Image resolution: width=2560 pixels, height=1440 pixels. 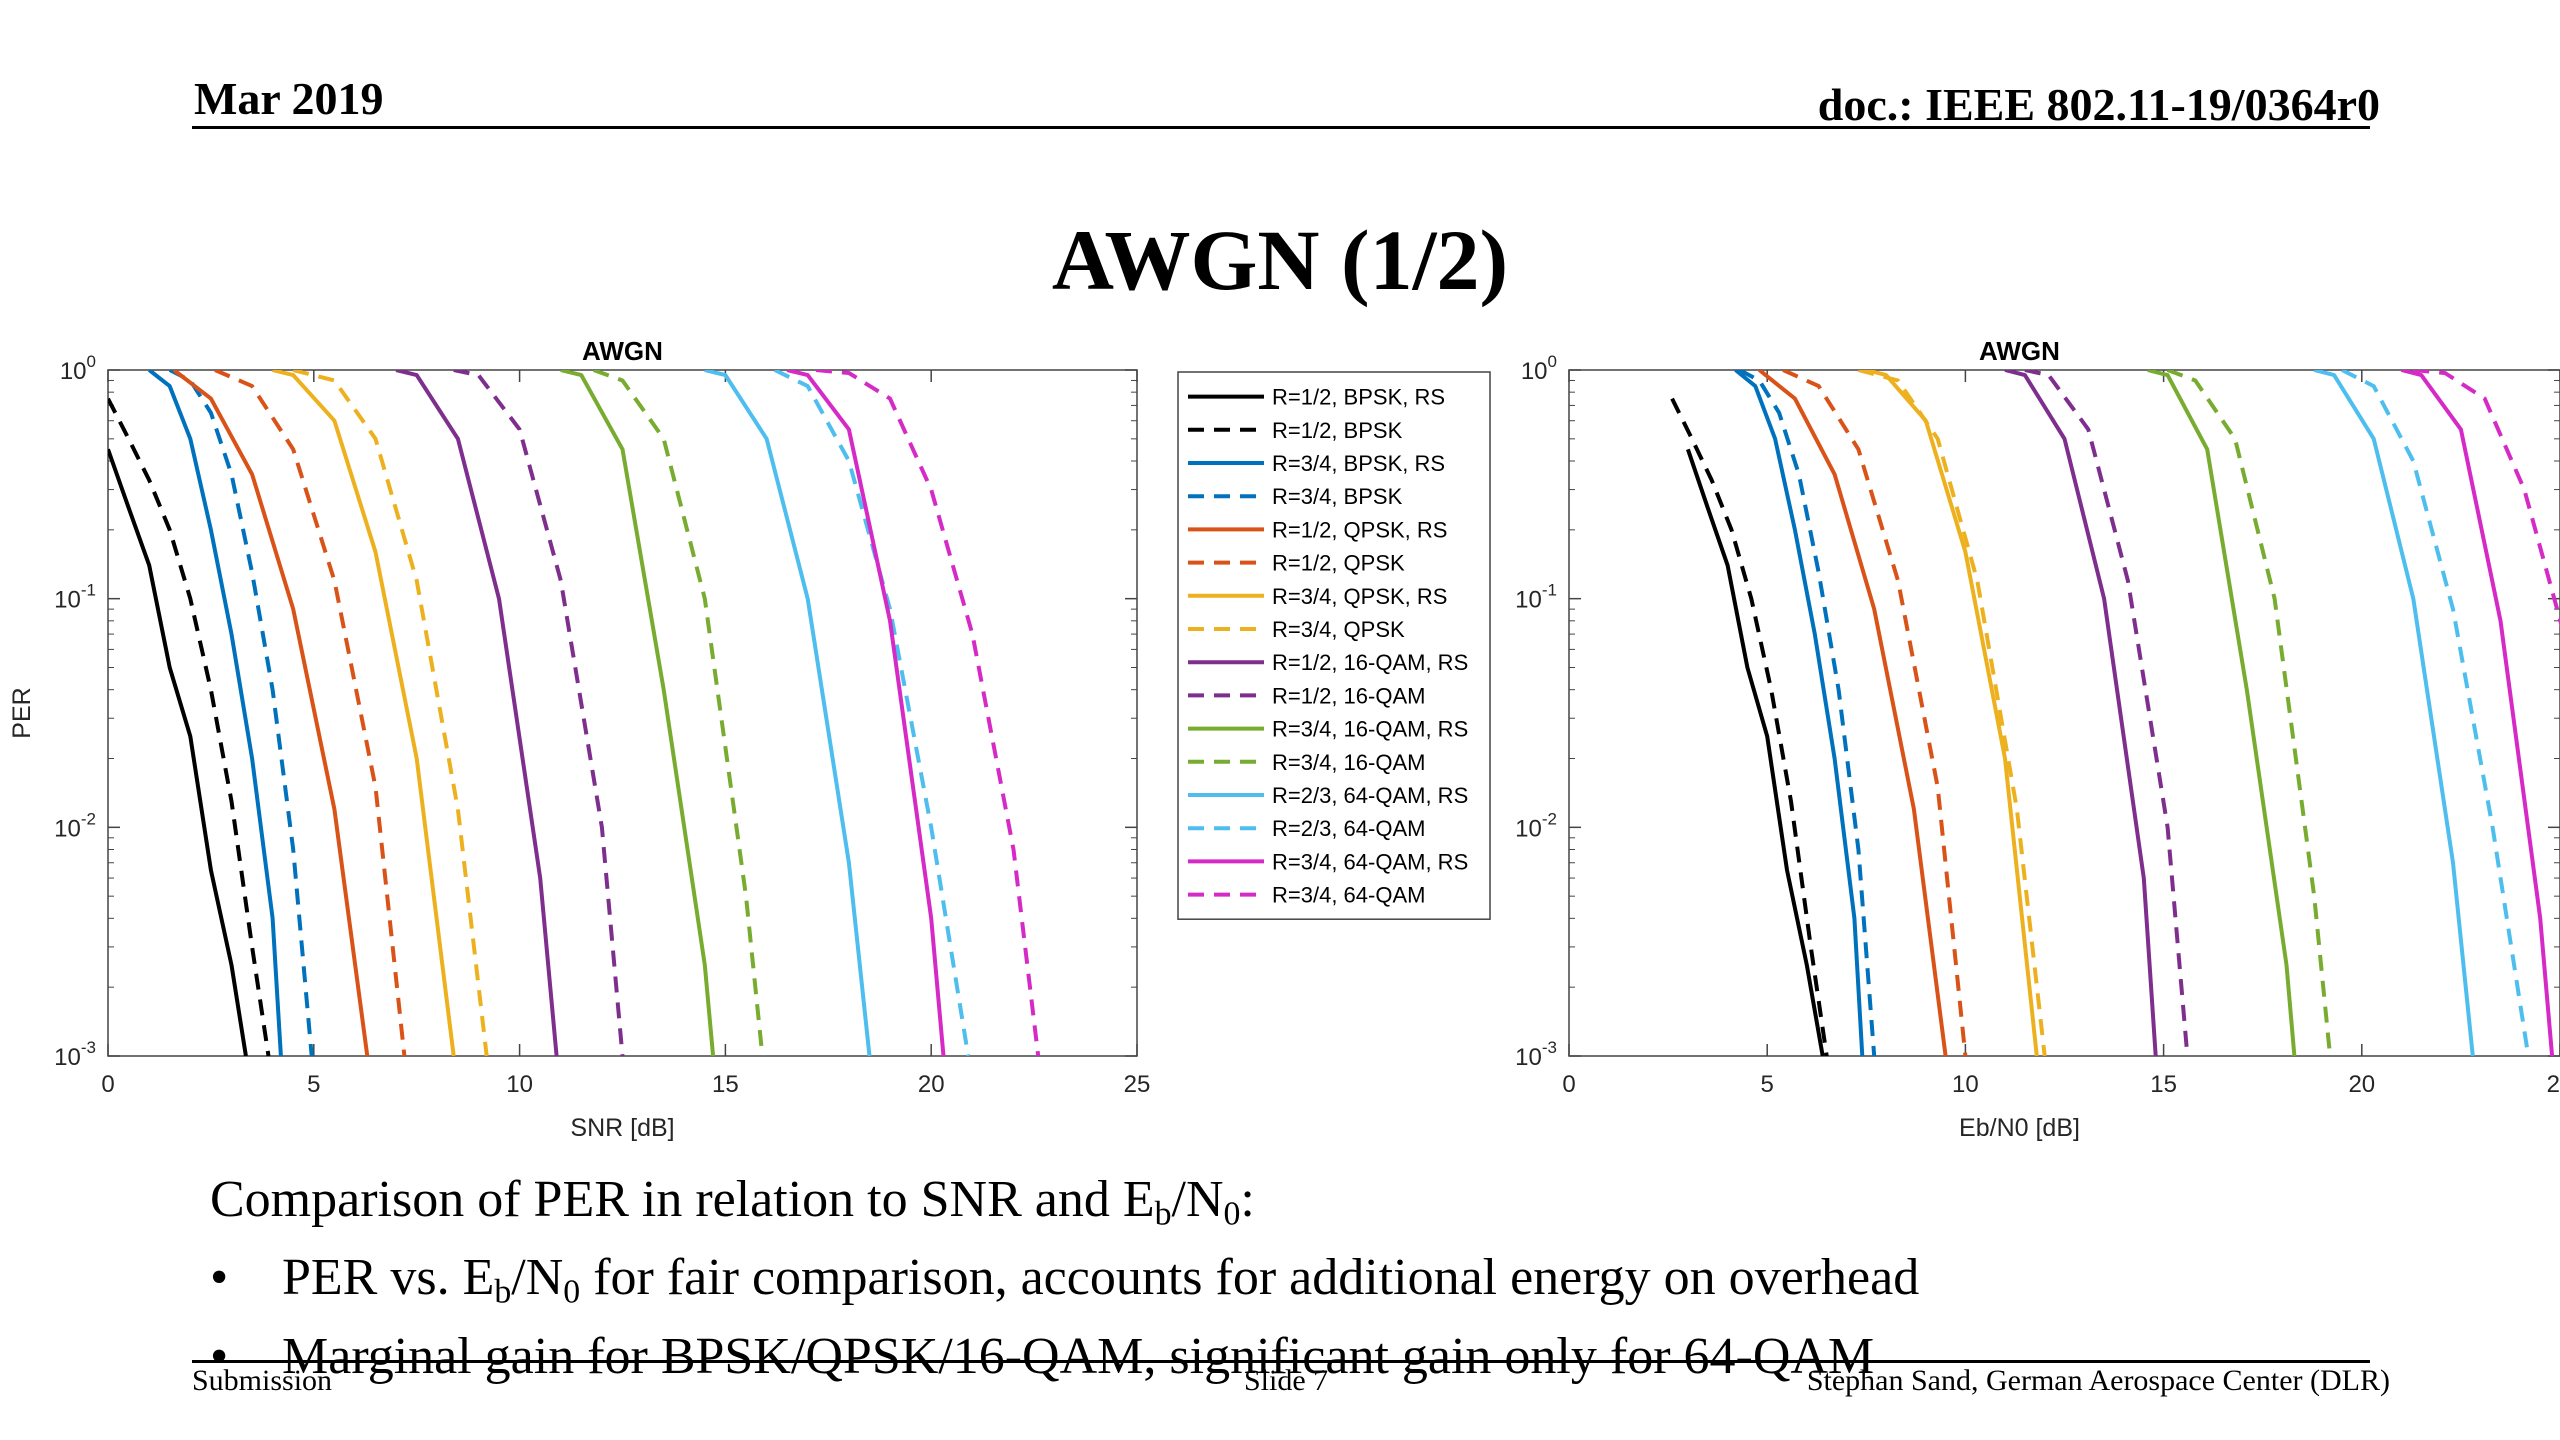 What do you see at coordinates (1247, 1199) in the screenshot?
I see `intro-colon: :` at bounding box center [1247, 1199].